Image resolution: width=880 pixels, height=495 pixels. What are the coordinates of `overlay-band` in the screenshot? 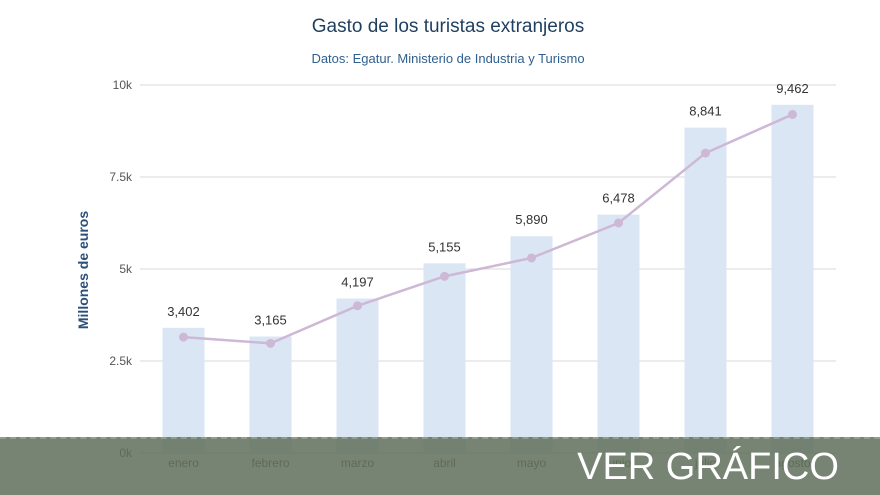 It's located at (440, 466).